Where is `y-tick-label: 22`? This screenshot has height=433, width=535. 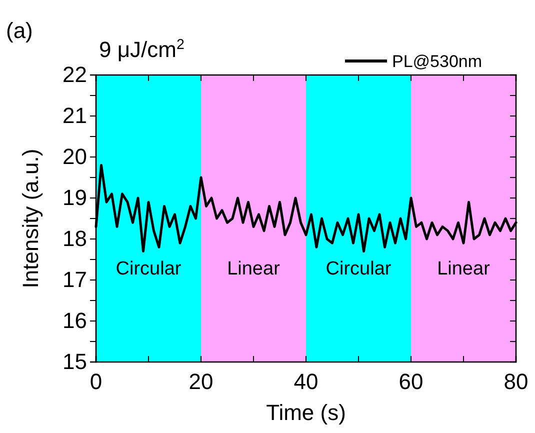
y-tick-label: 22 is located at coordinates (74, 75).